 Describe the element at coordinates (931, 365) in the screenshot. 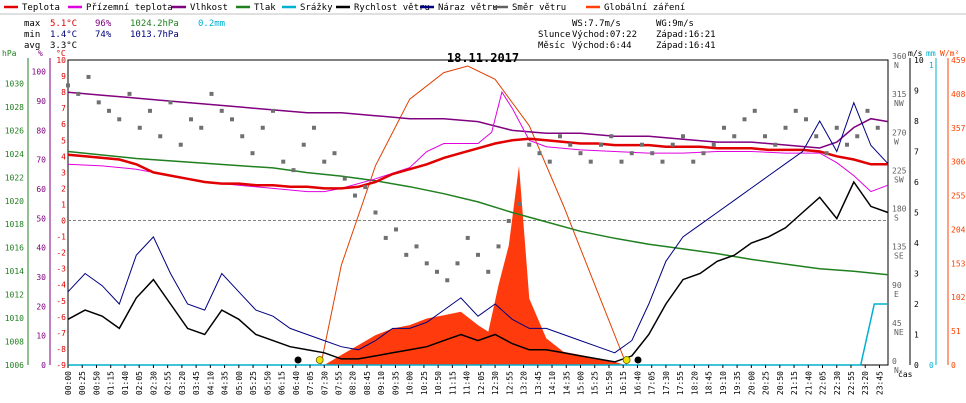

I see `tick-mm-0: 0` at that location.